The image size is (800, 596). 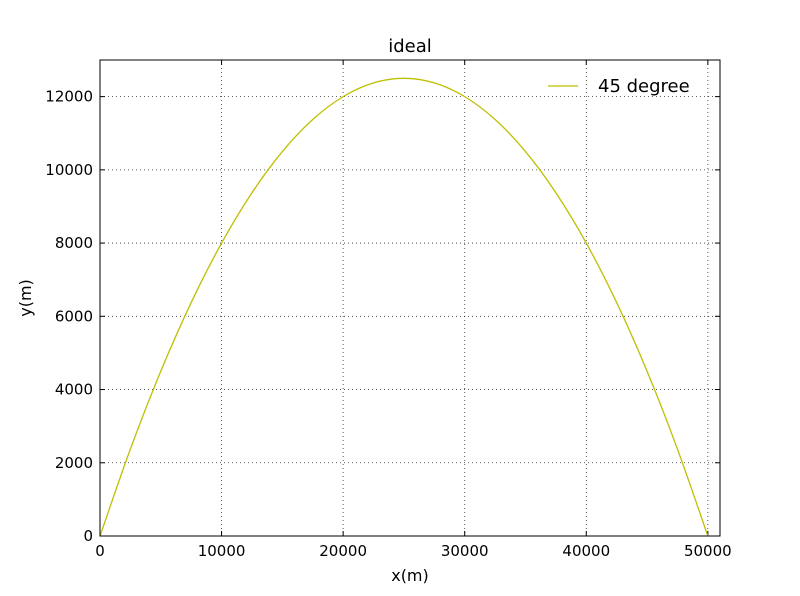 What do you see at coordinates (74, 390) in the screenshot?
I see `y-tick-label: 4000` at bounding box center [74, 390].